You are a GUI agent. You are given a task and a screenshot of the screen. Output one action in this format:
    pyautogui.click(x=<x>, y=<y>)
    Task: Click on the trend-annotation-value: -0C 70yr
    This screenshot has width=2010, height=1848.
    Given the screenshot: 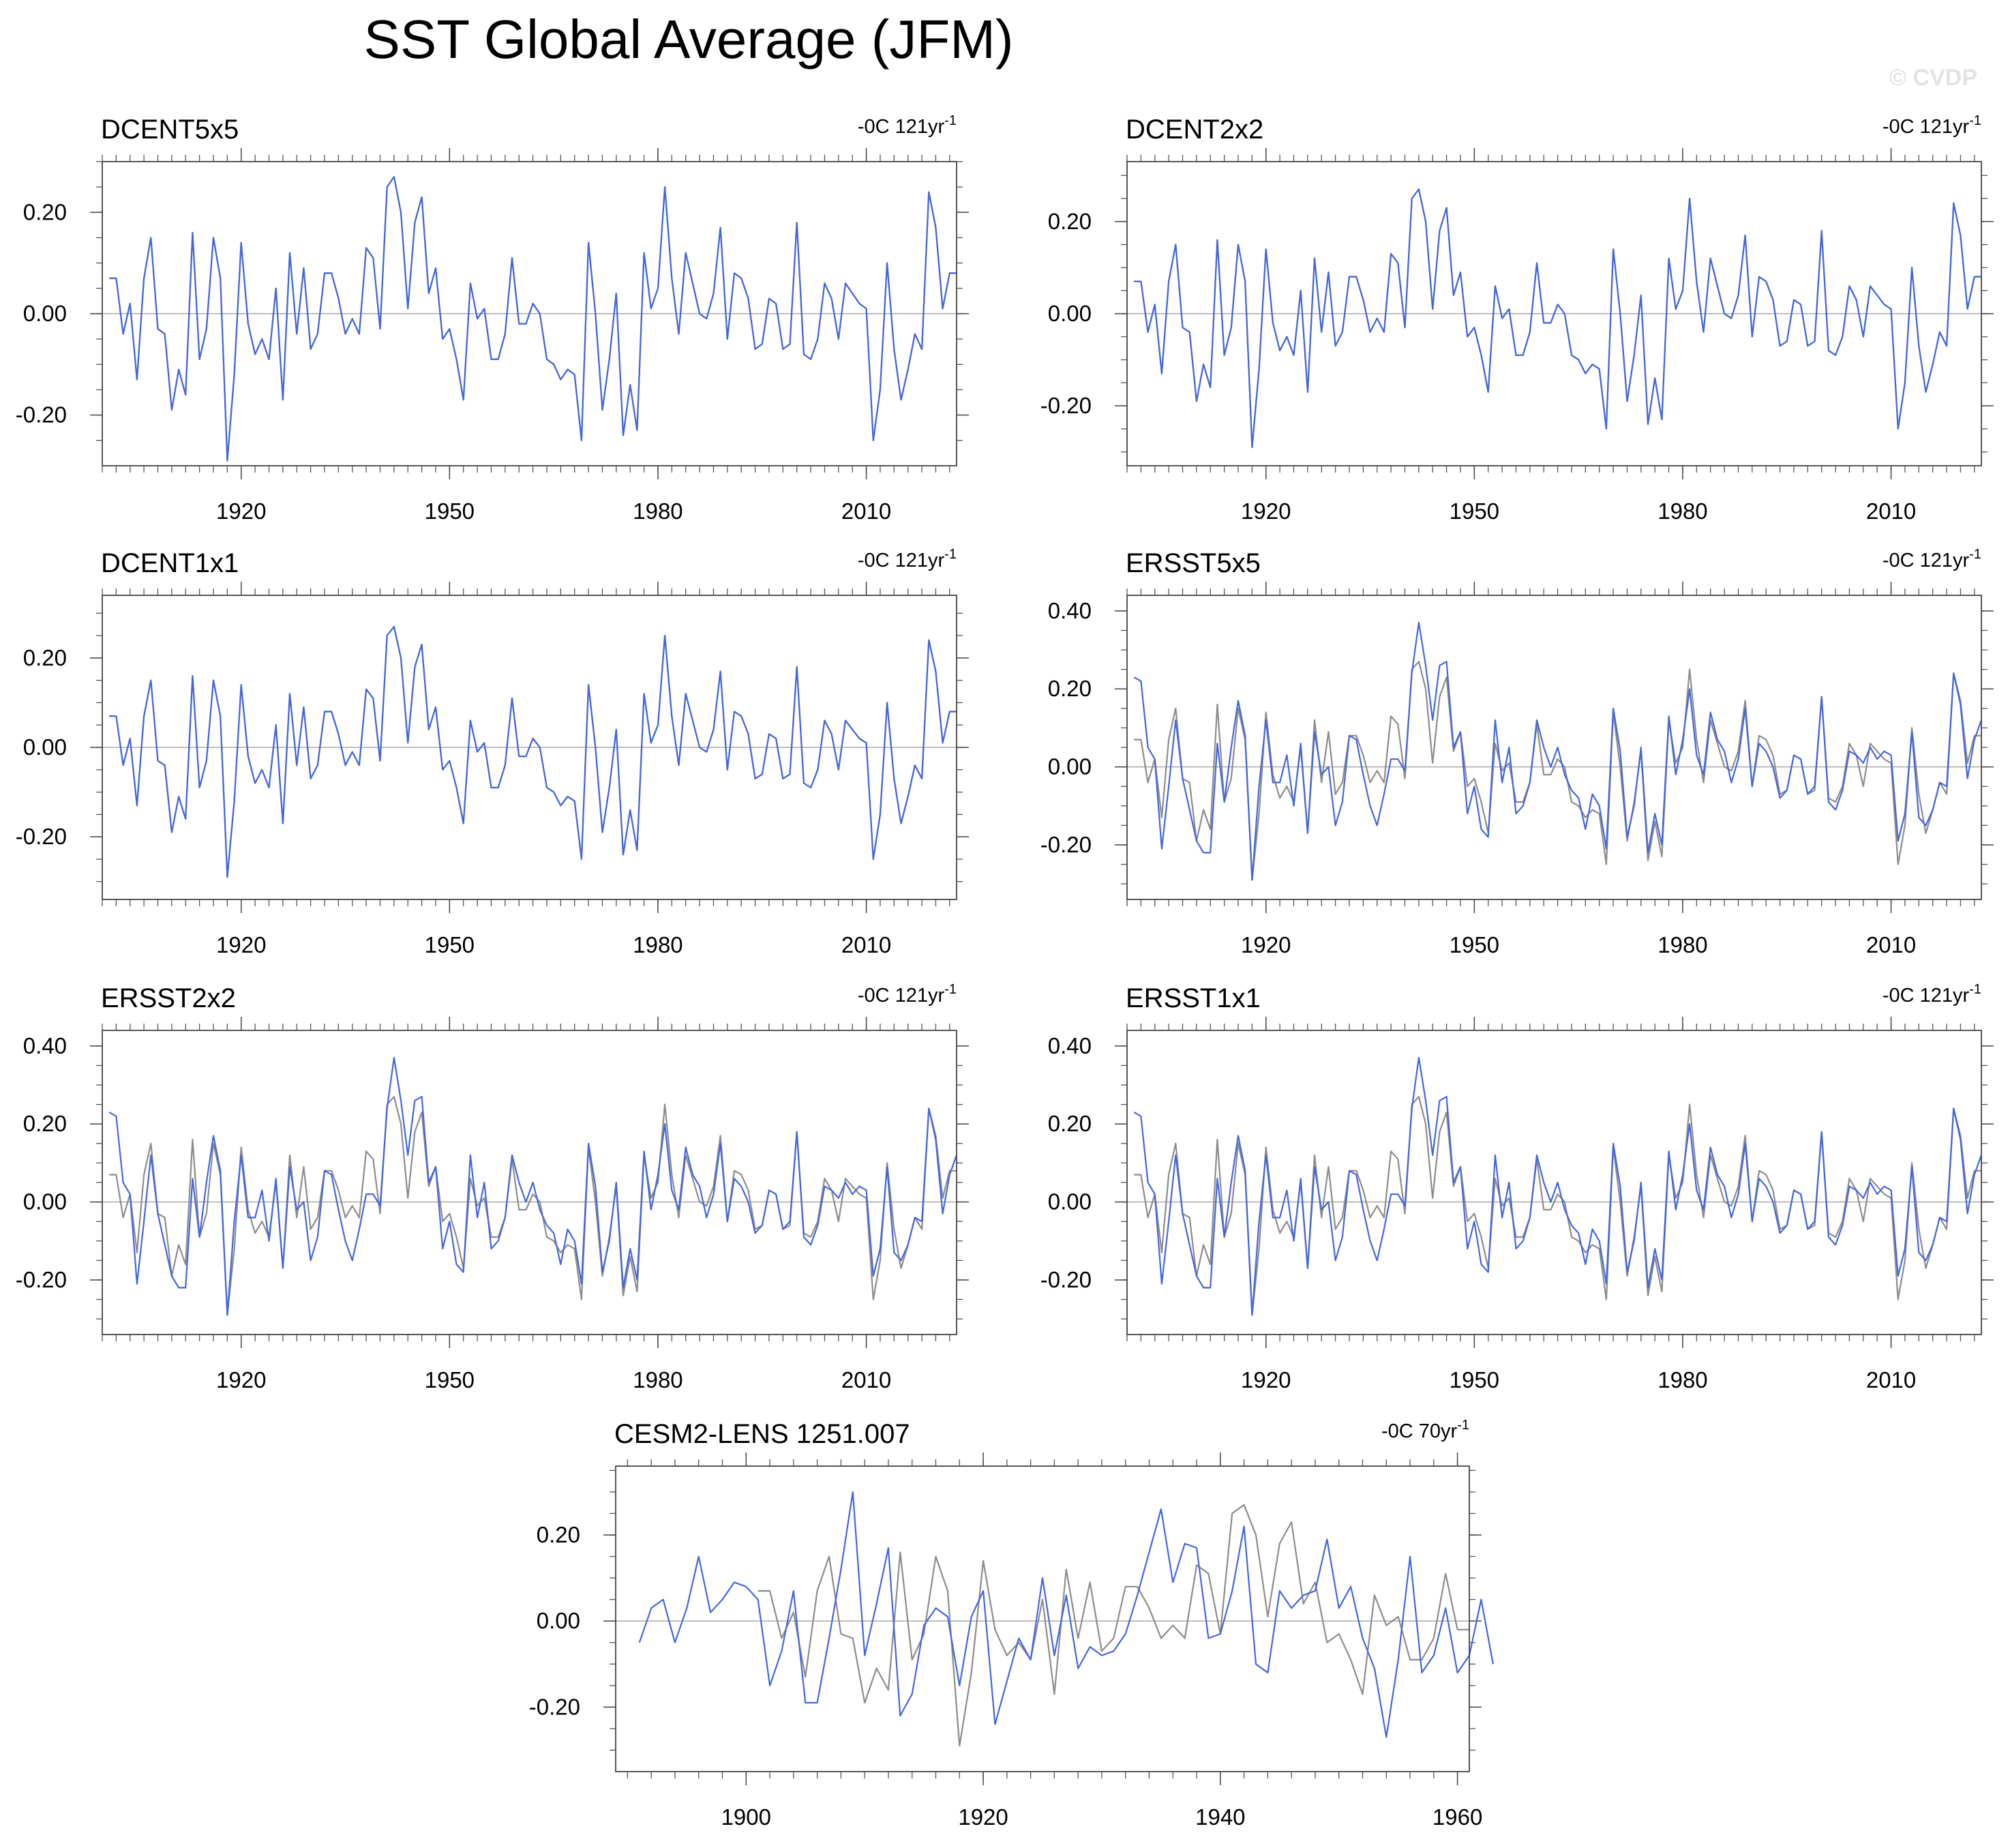 What is the action you would take?
    pyautogui.click(x=1419, y=1431)
    